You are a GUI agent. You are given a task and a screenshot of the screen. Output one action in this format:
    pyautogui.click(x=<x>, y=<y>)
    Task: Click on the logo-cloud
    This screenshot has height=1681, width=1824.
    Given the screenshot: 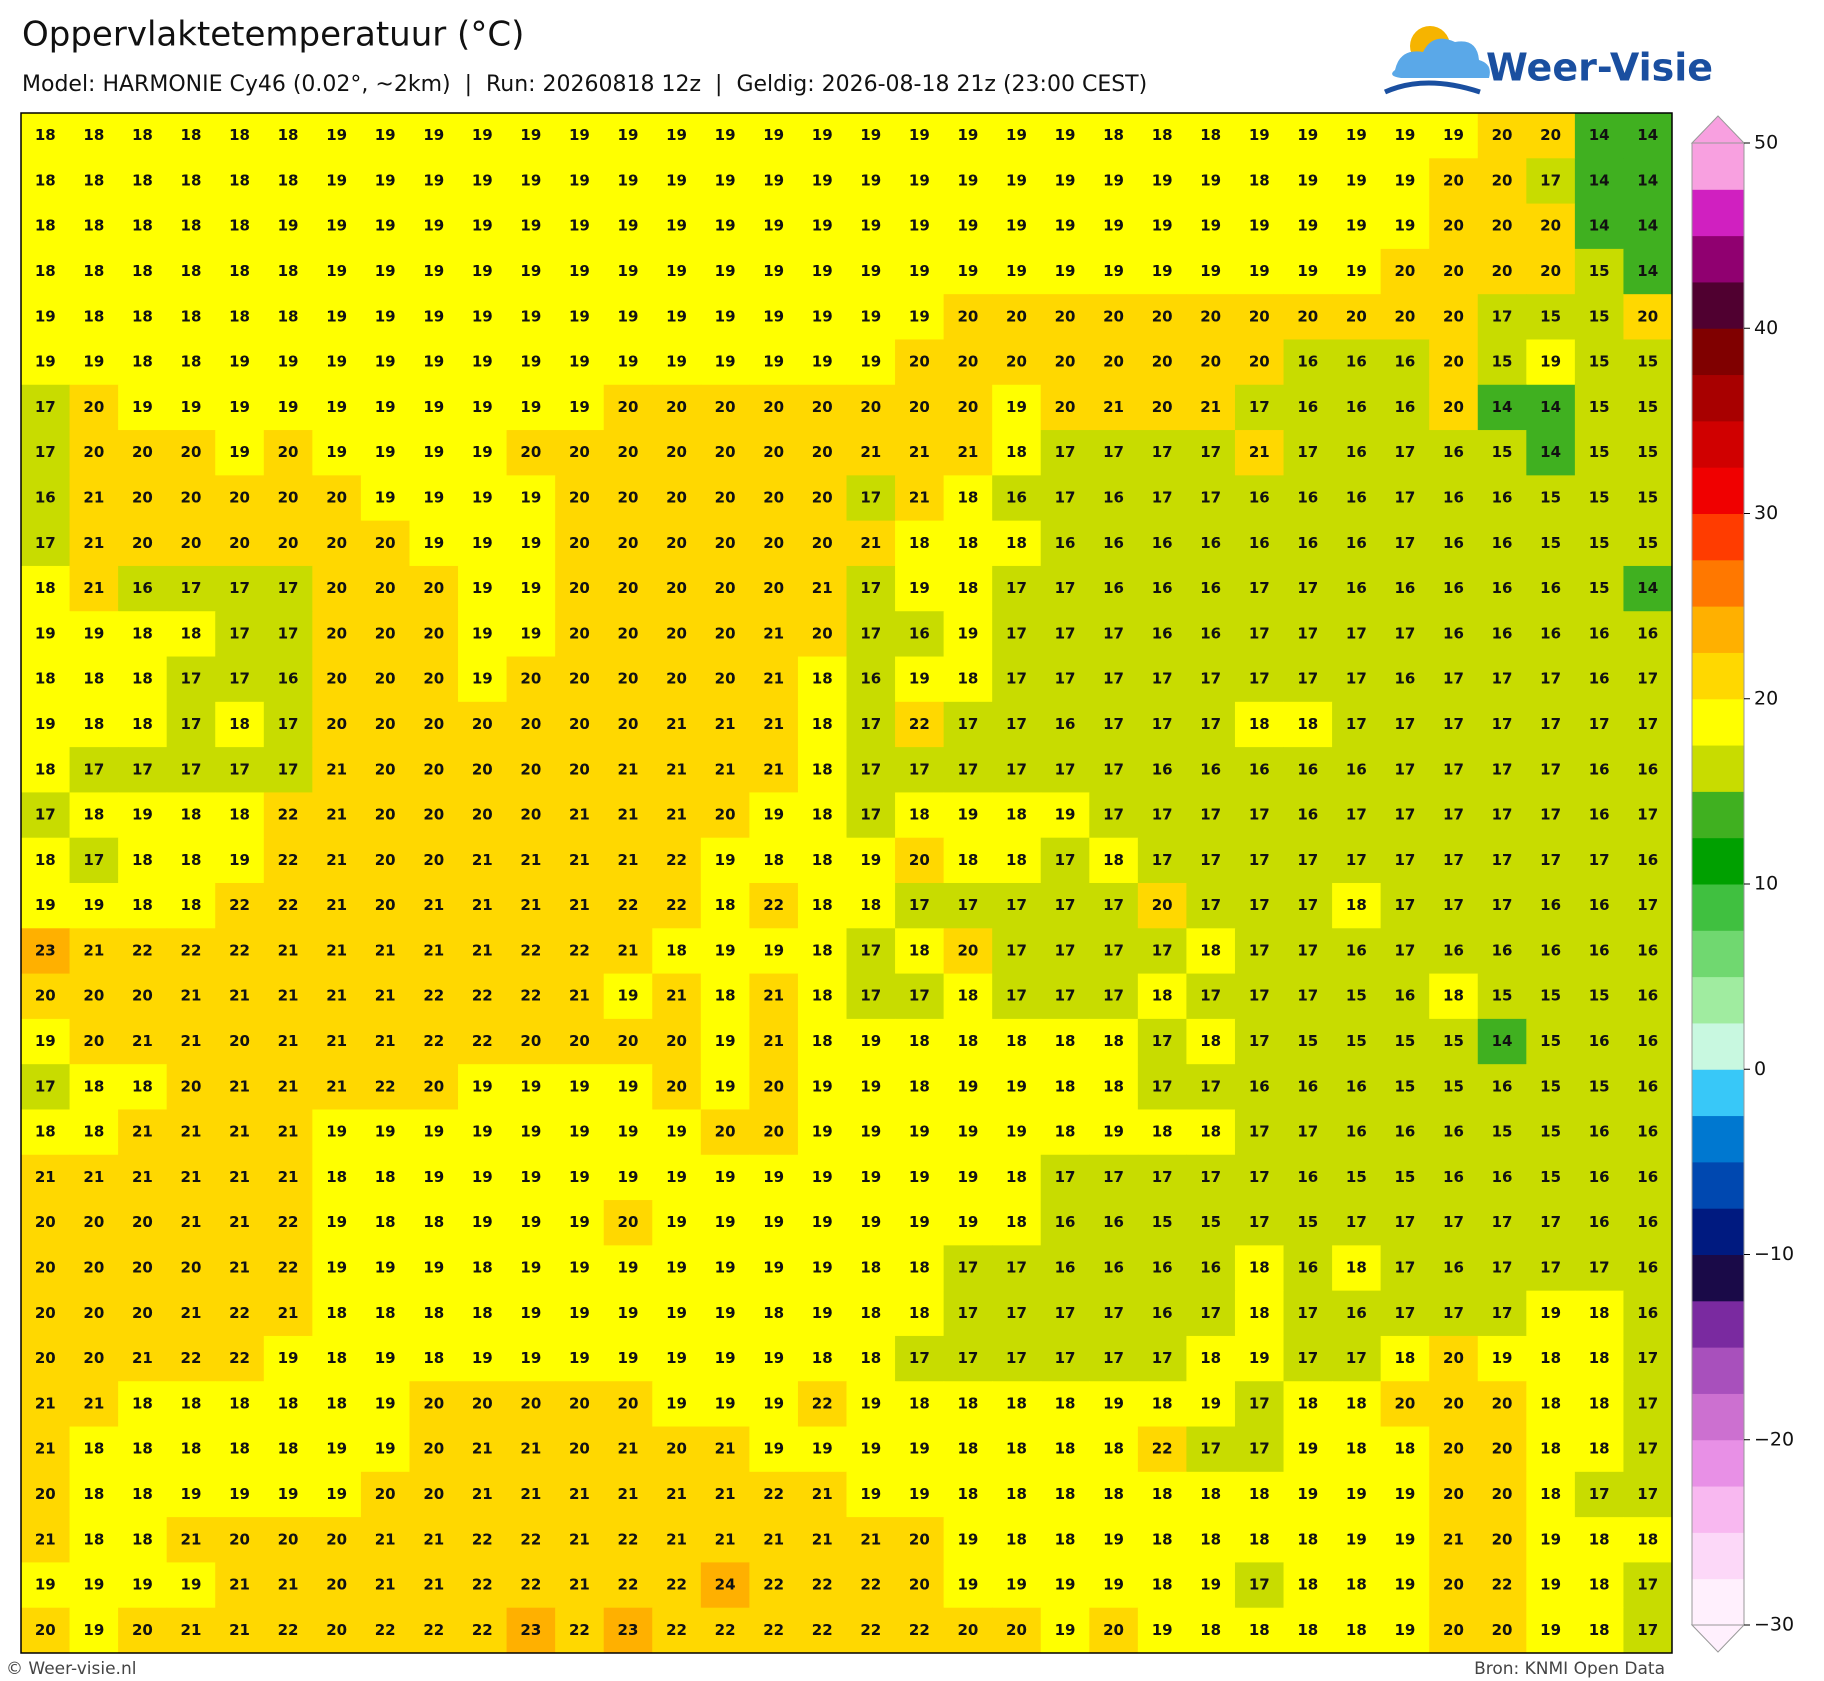 What is the action you would take?
    pyautogui.click(x=1441, y=58)
    